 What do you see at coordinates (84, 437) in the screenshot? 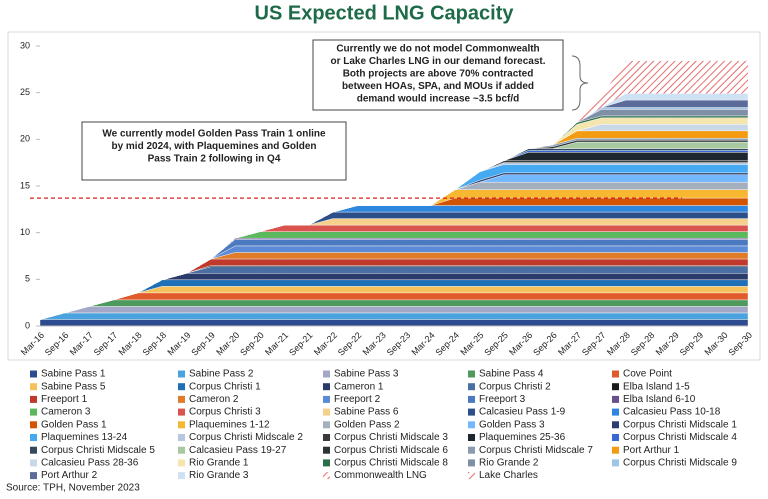
I see `legend-label: Plaquemines 13-24` at bounding box center [84, 437].